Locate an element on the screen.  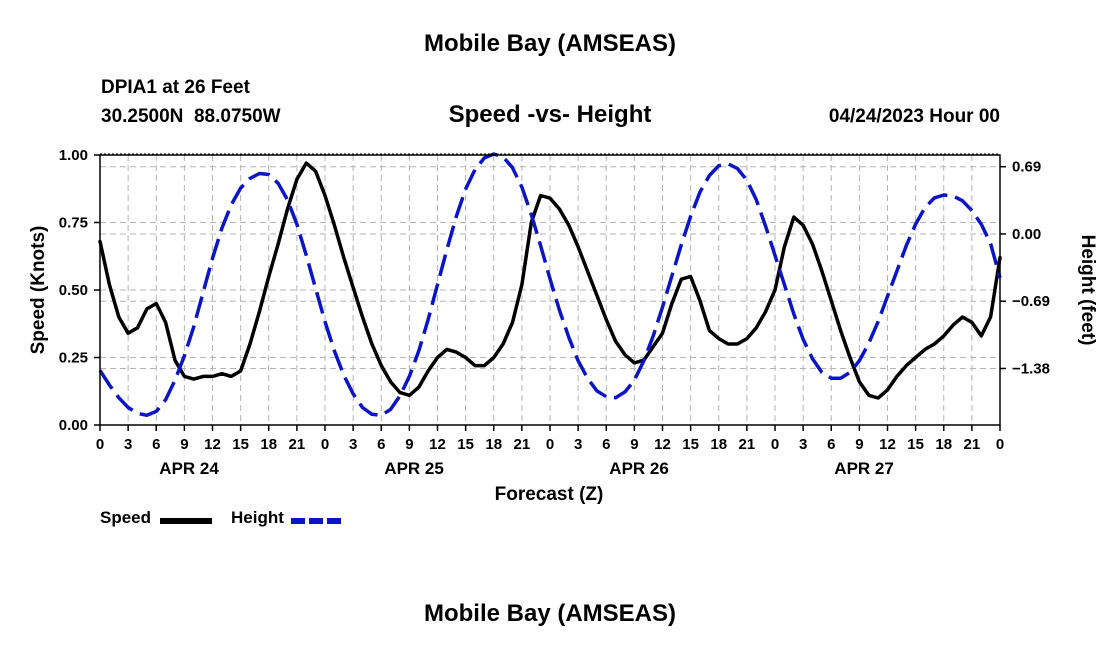
chart-title-bottom: Mobile Bay (AMSEAS) is located at coordinates (550, 613).